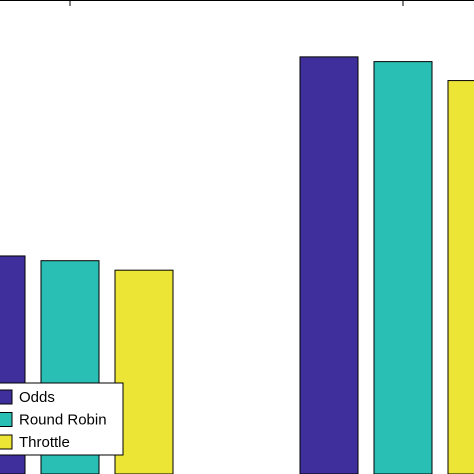  Describe the element at coordinates (37, 397) in the screenshot. I see `legend-label: Odds` at that location.